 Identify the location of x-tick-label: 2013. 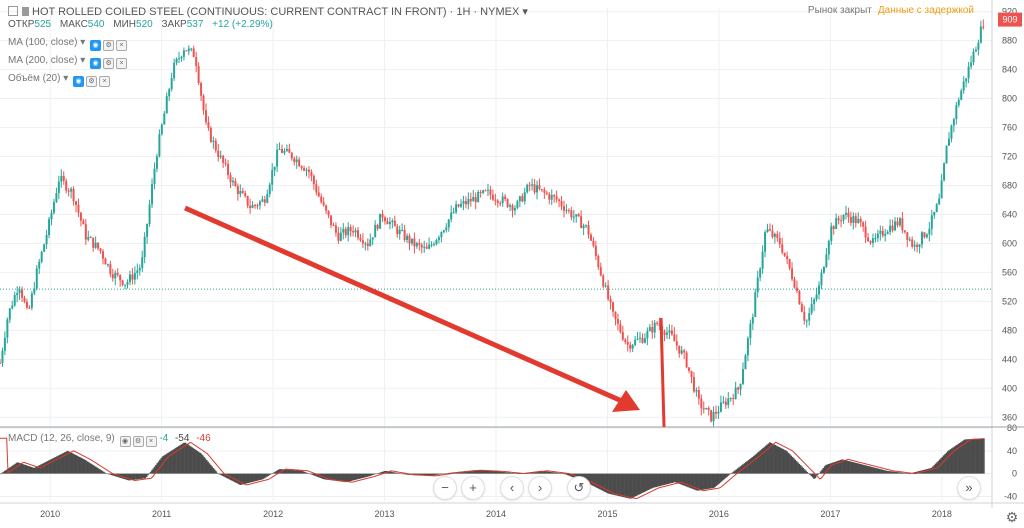
(385, 514).